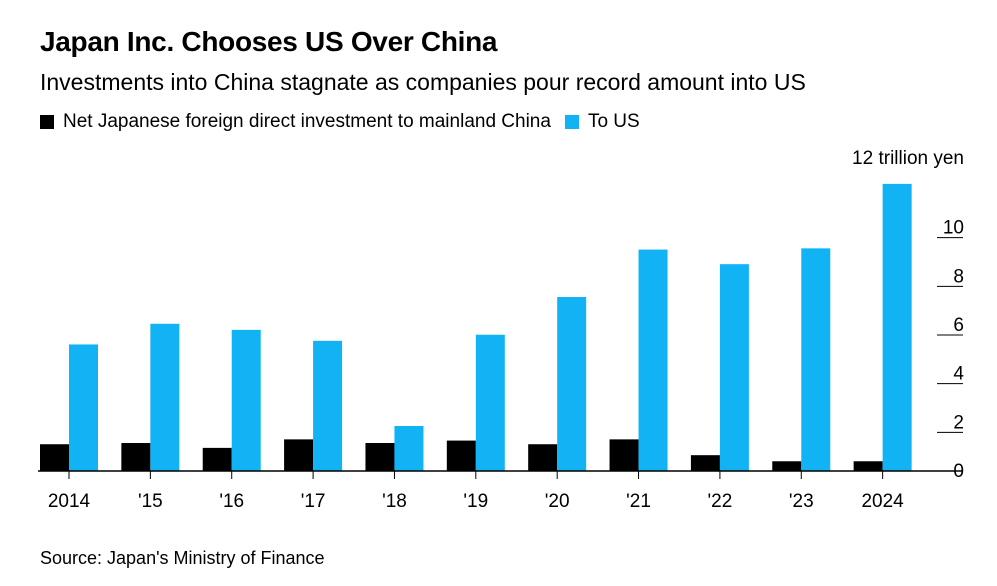 The height and width of the screenshot is (586, 997). I want to click on x-tick-label: '20, so click(557, 501).